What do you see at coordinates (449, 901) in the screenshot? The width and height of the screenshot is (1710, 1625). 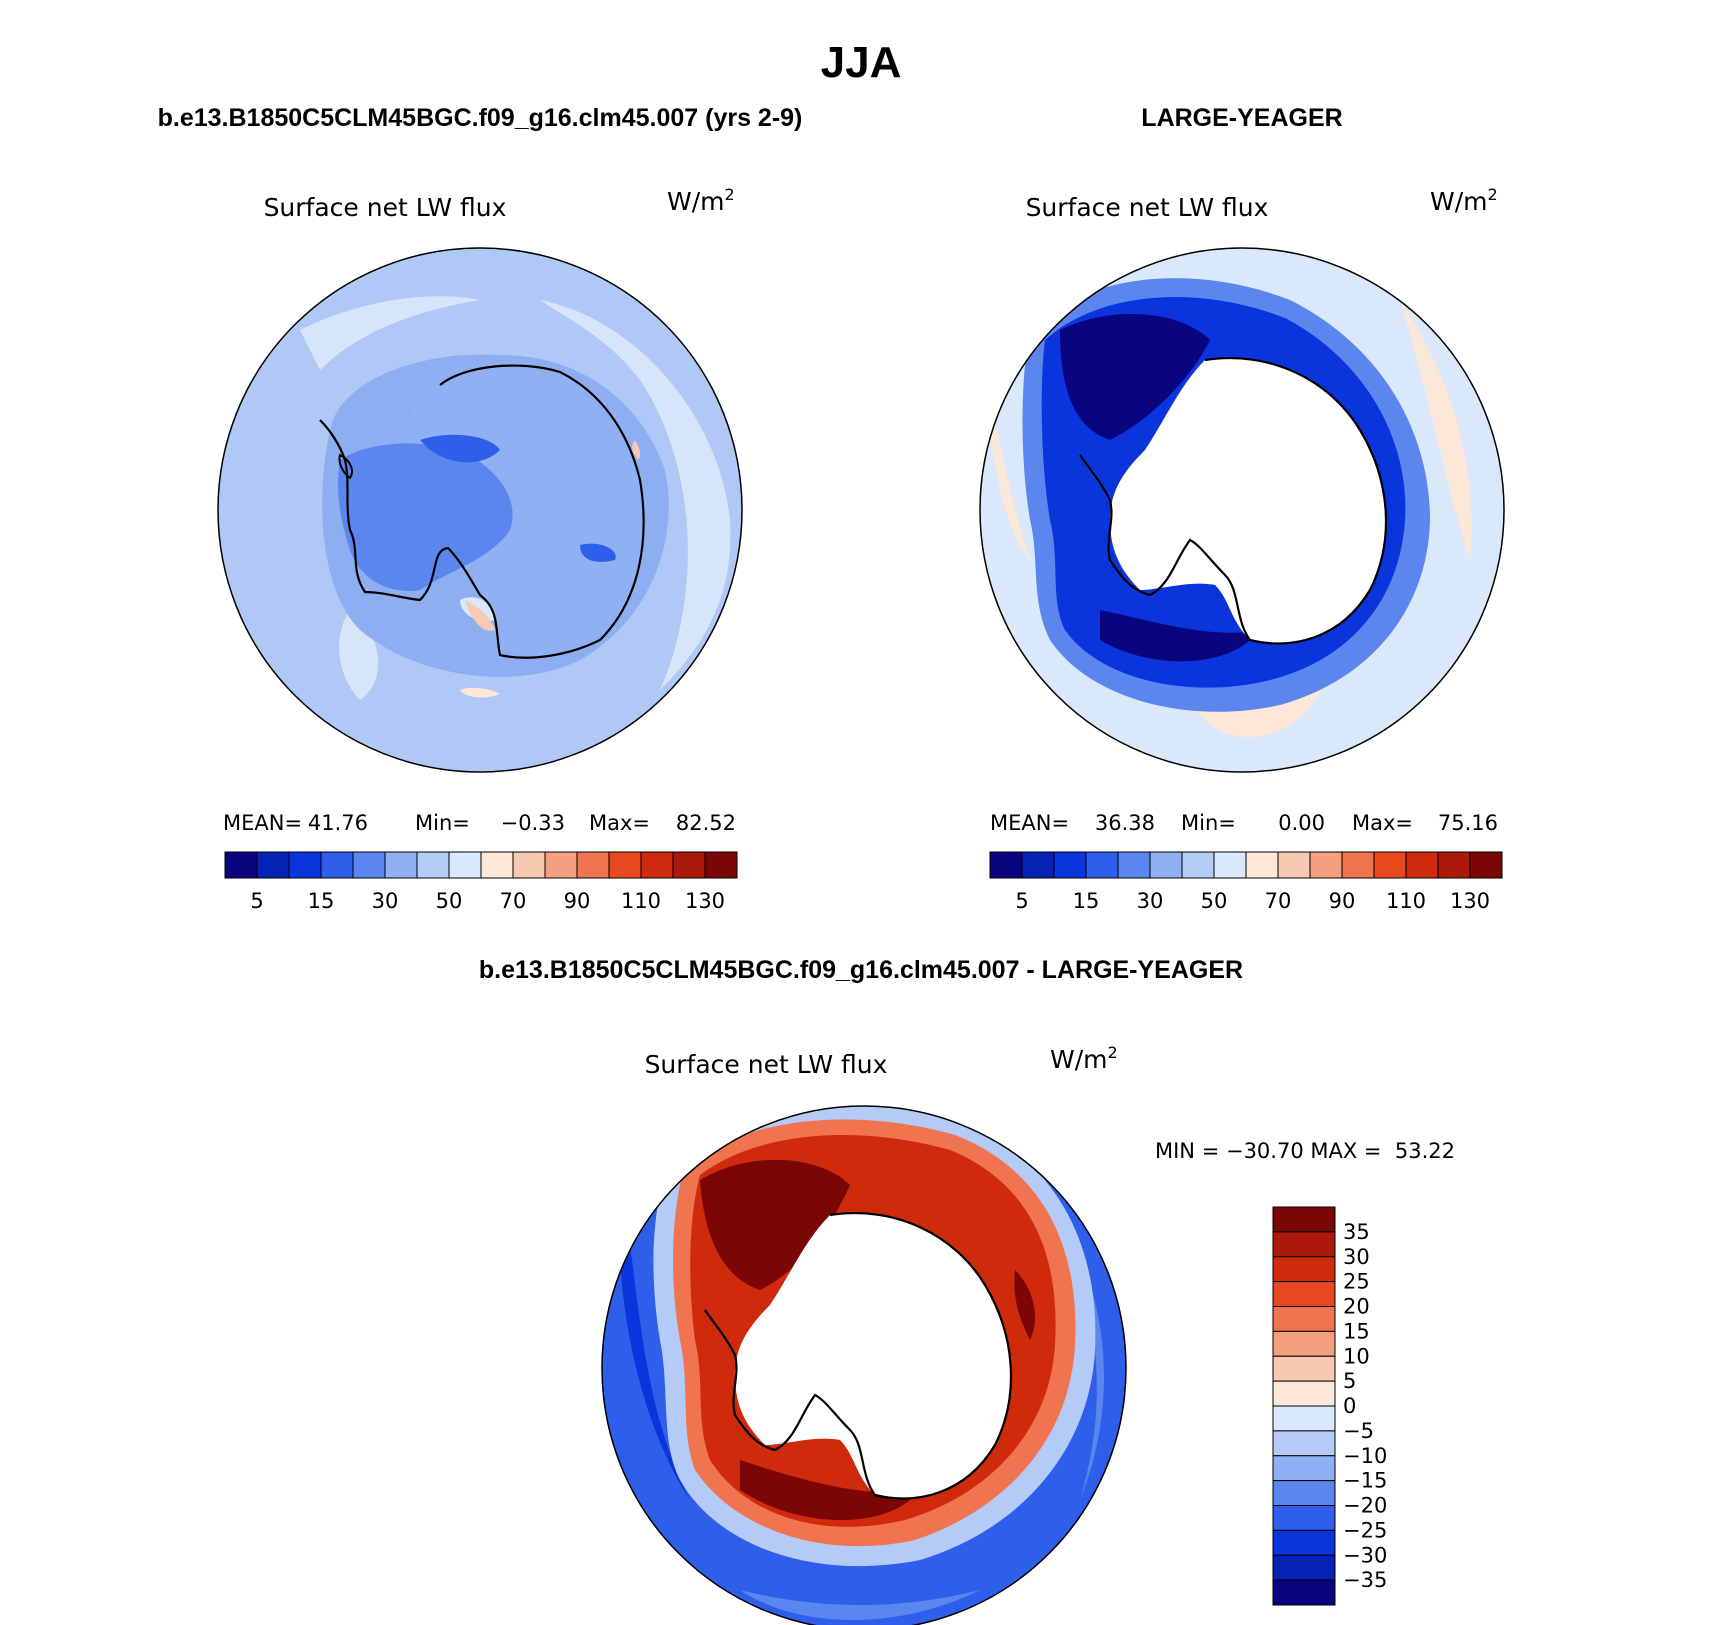 I see `colorbar-tick-label: 50` at bounding box center [449, 901].